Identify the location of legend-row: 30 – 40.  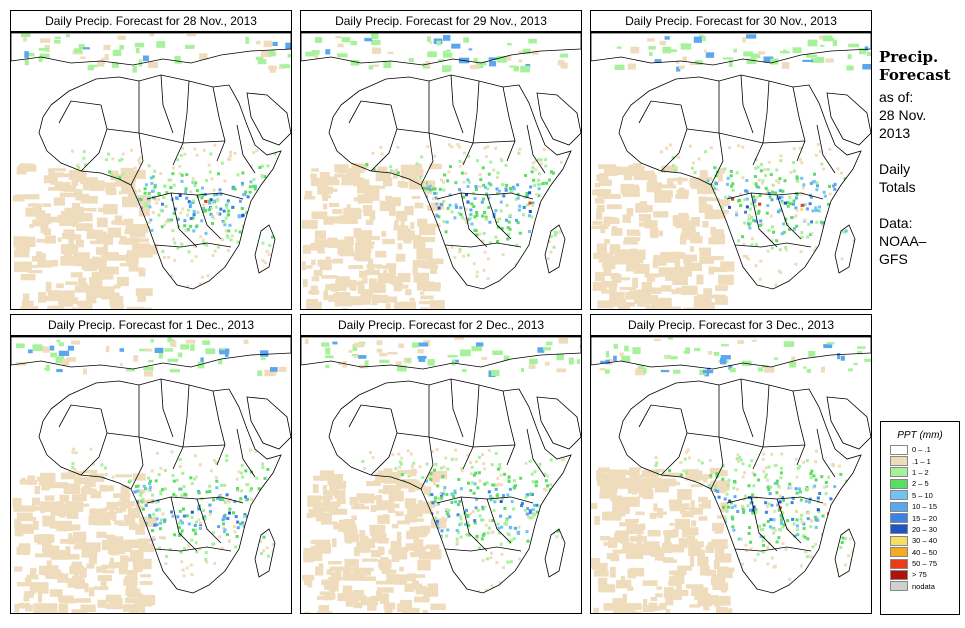
(924, 540).